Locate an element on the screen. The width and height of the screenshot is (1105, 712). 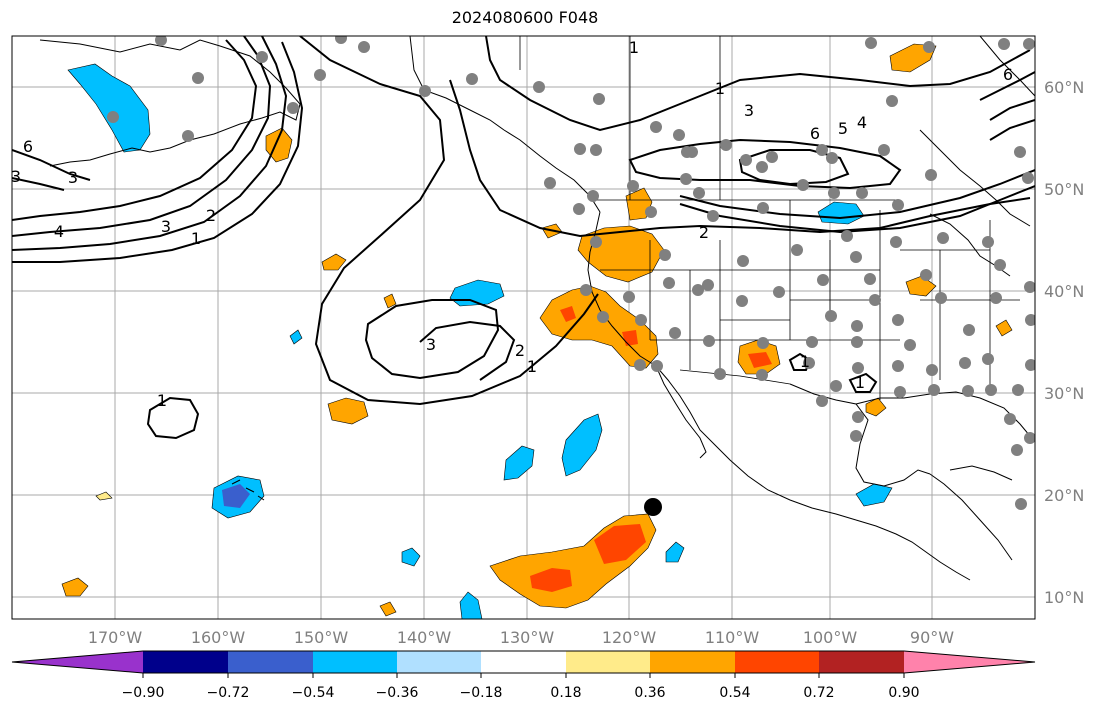
map-title: 2024080600 F048 is located at coordinates (525, 17).